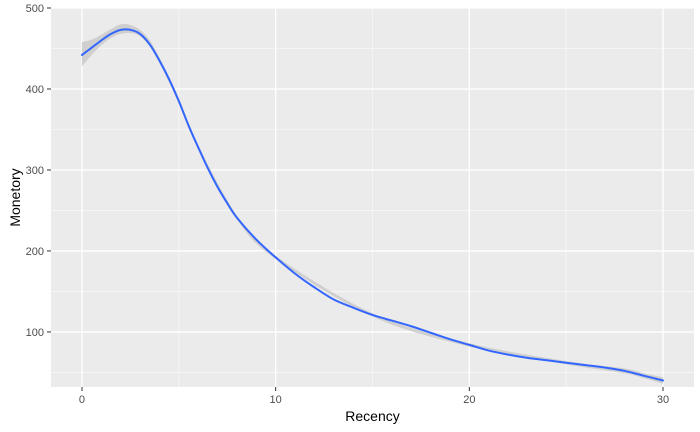  What do you see at coordinates (469, 400) in the screenshot?
I see `x-tick-label: 20` at bounding box center [469, 400].